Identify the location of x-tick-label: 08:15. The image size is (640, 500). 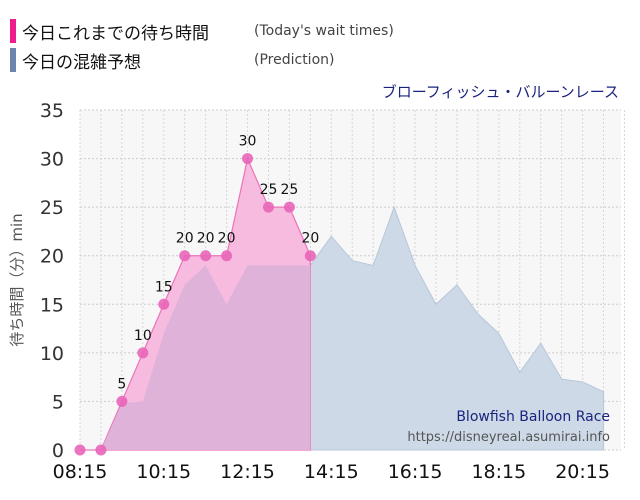
(80, 472).